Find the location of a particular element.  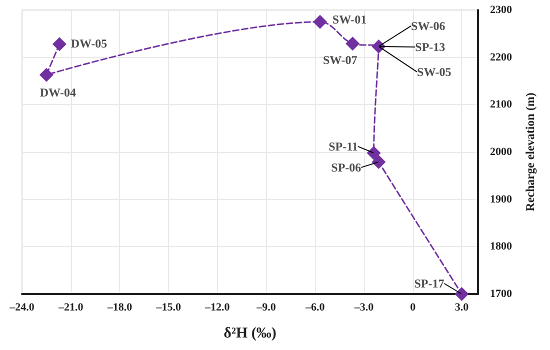

y-tick-label: 2200 is located at coordinates (501, 57).